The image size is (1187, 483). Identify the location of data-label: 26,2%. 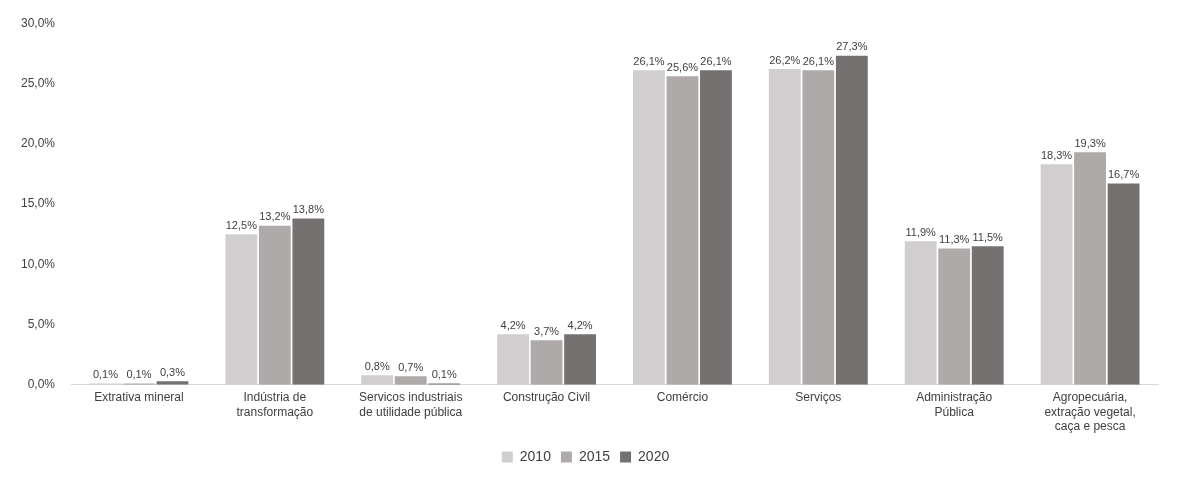
(785, 59).